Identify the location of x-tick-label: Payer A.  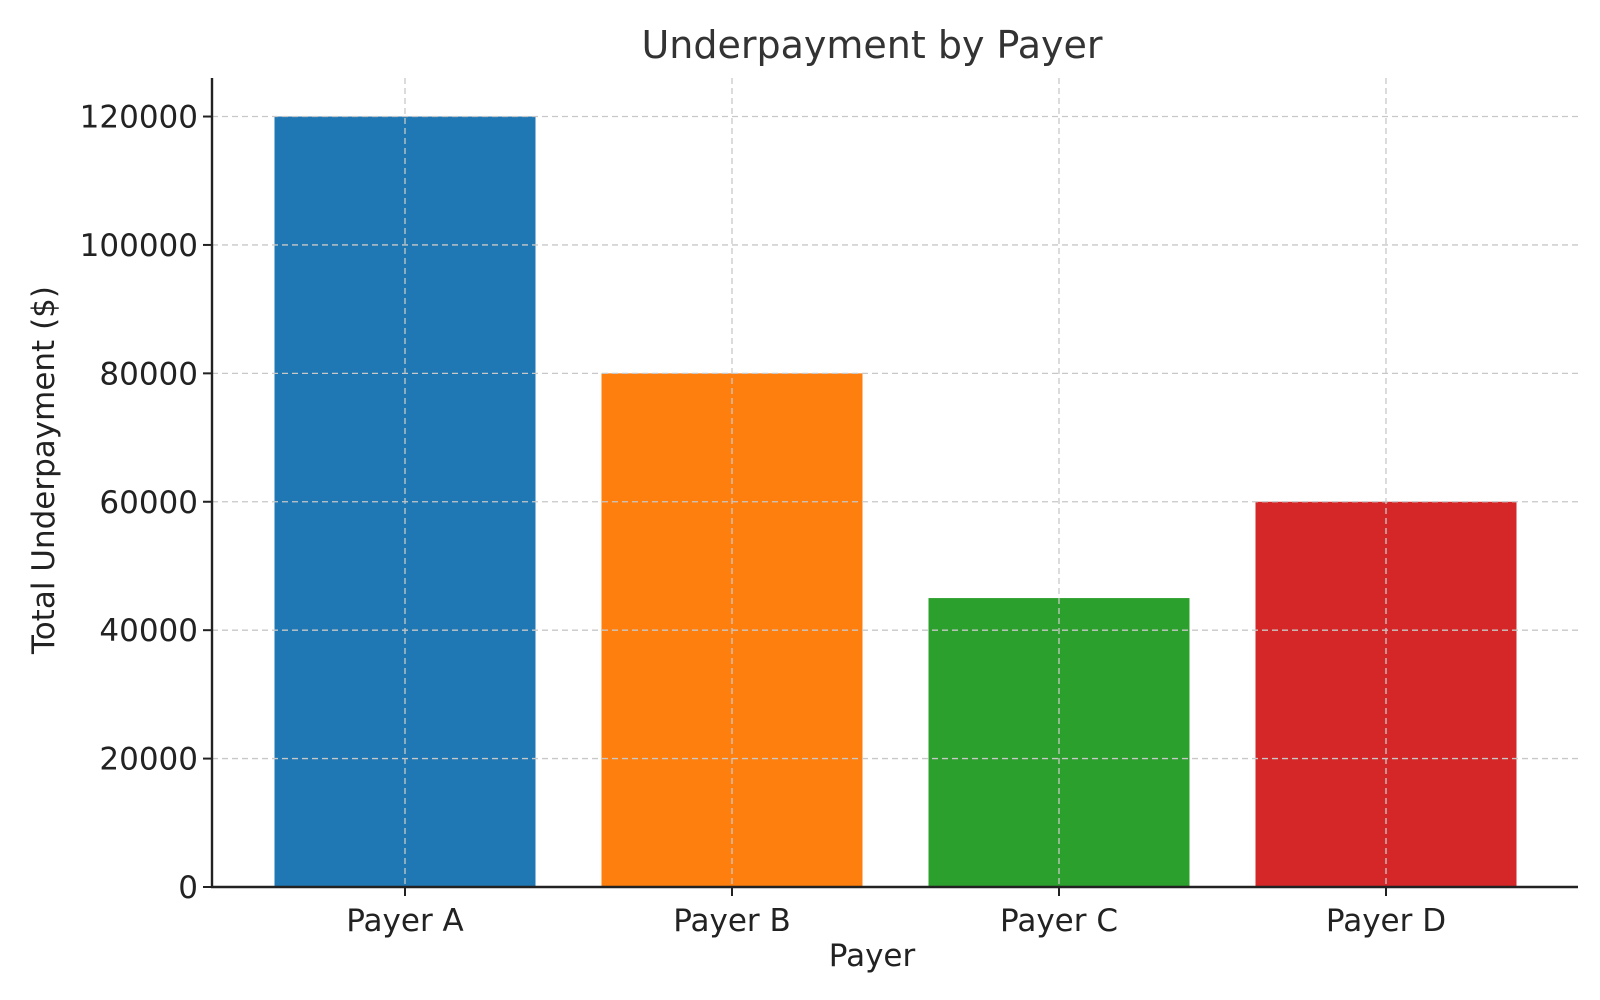
(405, 921).